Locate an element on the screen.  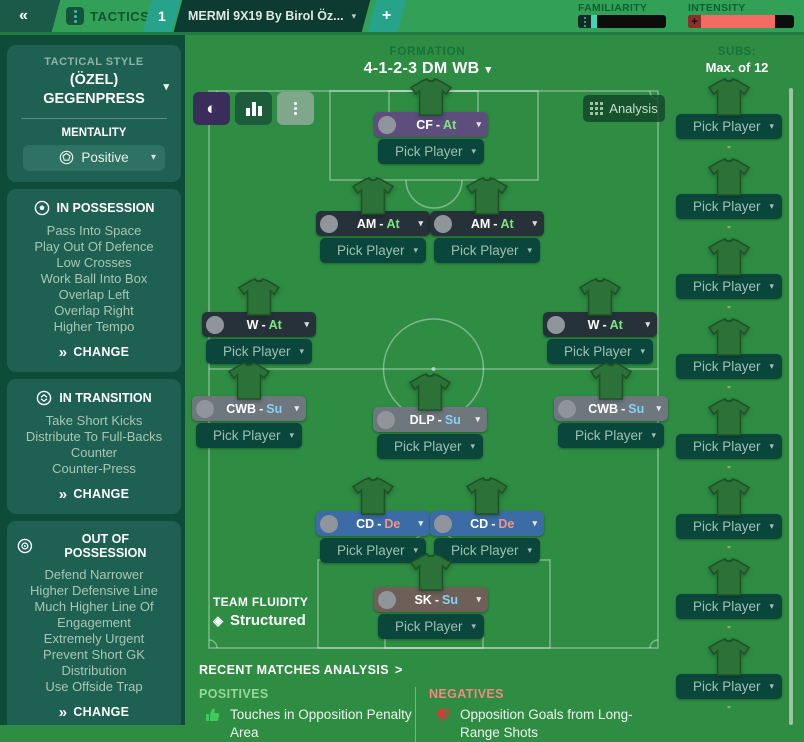
instruction-item: Defend Narrower is located at coordinates (94, 574).